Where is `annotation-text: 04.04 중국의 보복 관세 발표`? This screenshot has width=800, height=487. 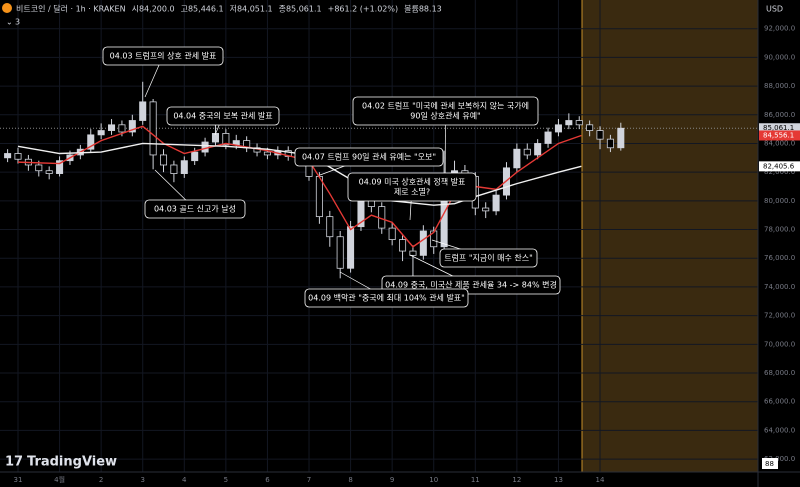 annotation-text: 04.04 중국의 보복 관세 발표 is located at coordinates (222, 116).